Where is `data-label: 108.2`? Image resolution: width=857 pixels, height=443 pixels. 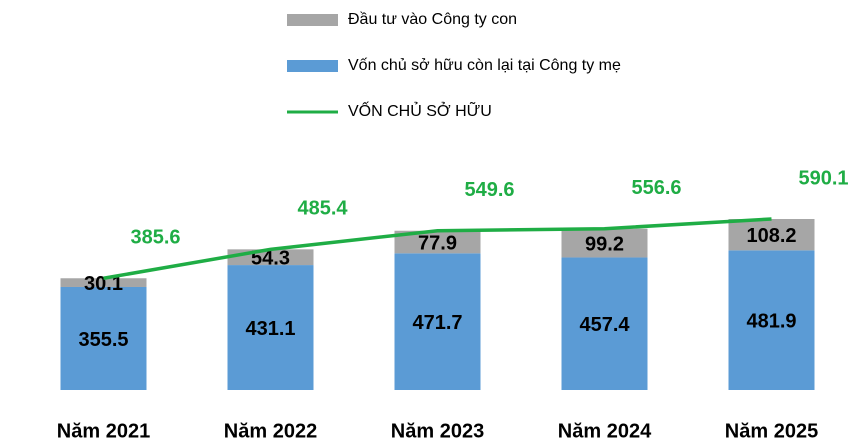
data-label: 108.2 is located at coordinates (771, 236).